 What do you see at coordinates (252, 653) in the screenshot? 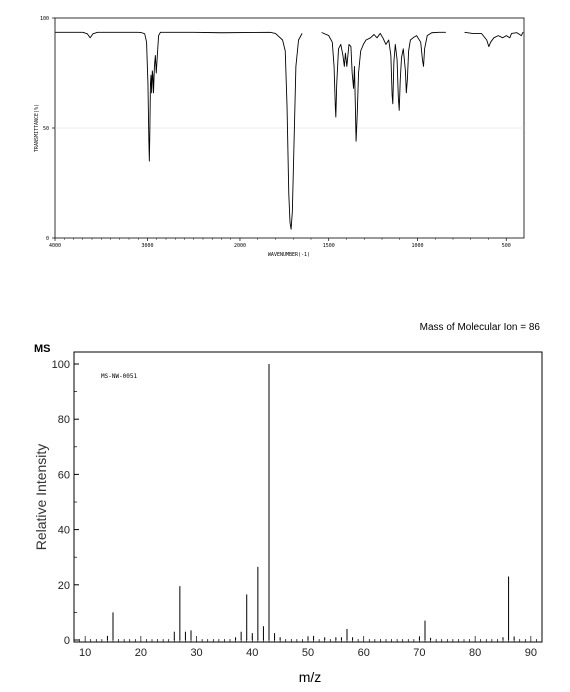
I see `ms-x-tick-label-40: 40` at bounding box center [252, 653].